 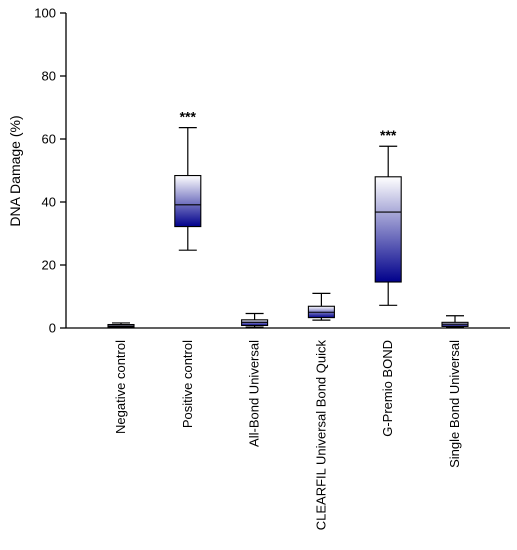 I want to click on y-tick-label: 80, so click(x=49, y=76).